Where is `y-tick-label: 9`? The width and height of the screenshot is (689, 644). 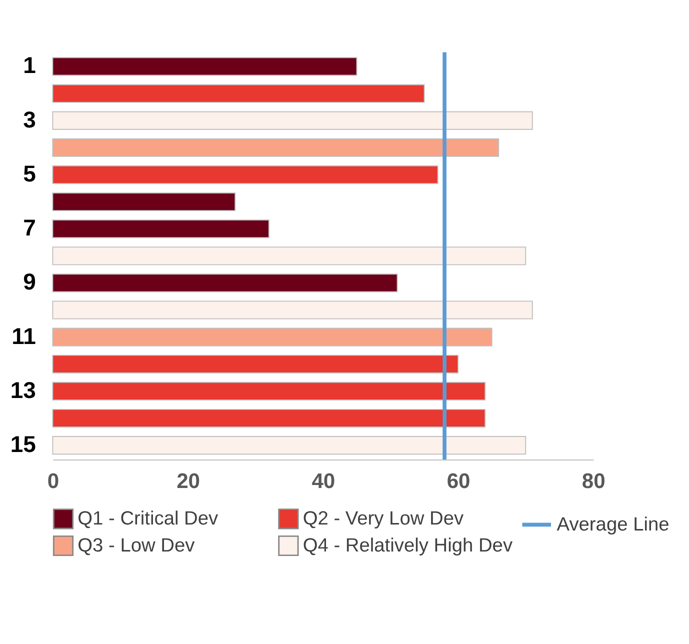 y-tick-label: 9 is located at coordinates (29, 281).